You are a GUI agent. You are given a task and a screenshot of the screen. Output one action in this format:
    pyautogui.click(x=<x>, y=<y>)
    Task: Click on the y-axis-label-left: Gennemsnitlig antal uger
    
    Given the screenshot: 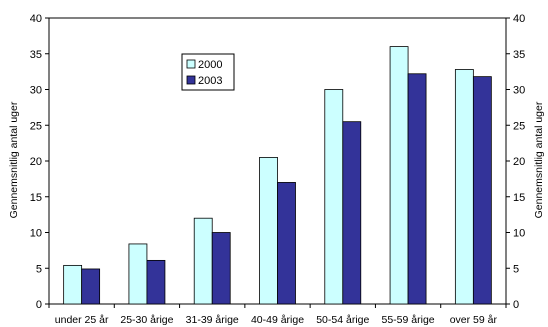 What is the action you would take?
    pyautogui.click(x=14, y=159)
    